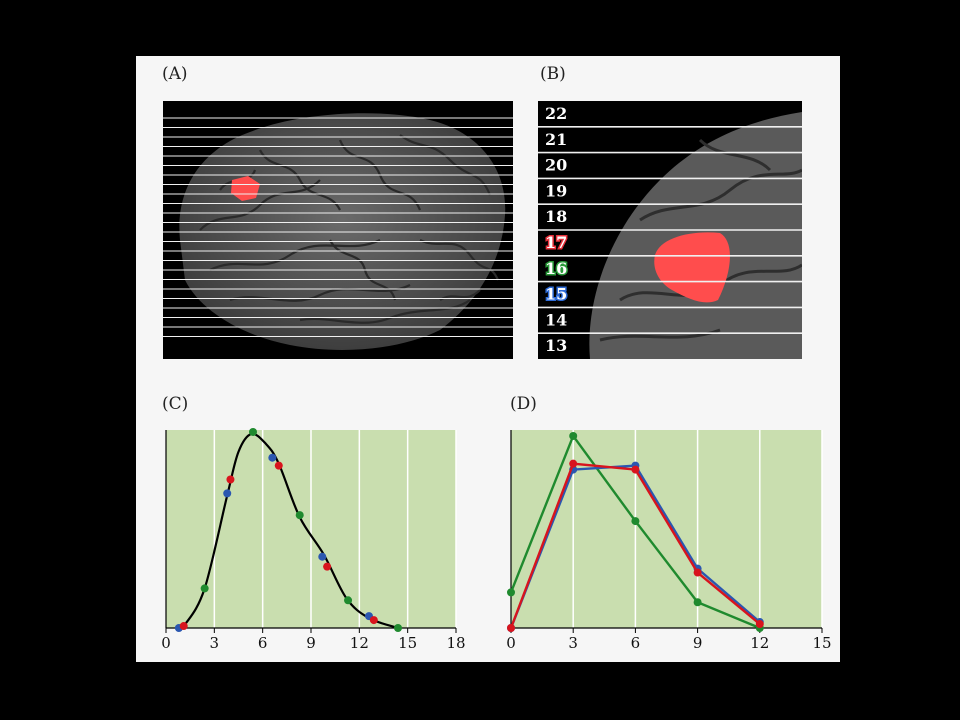  I want to click on x-tick-label: 18, so click(455, 643).